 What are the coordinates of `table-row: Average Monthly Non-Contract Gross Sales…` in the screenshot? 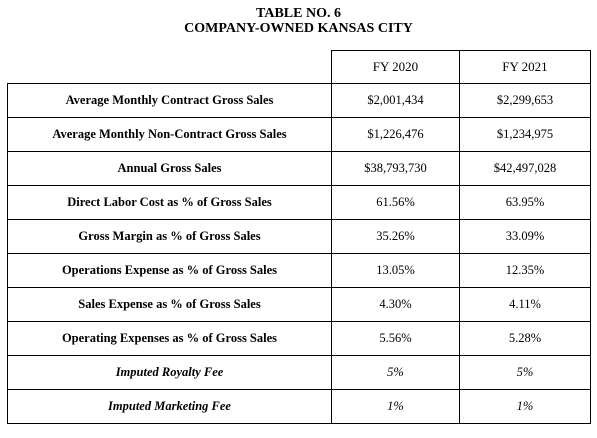 It's located at (299, 134).